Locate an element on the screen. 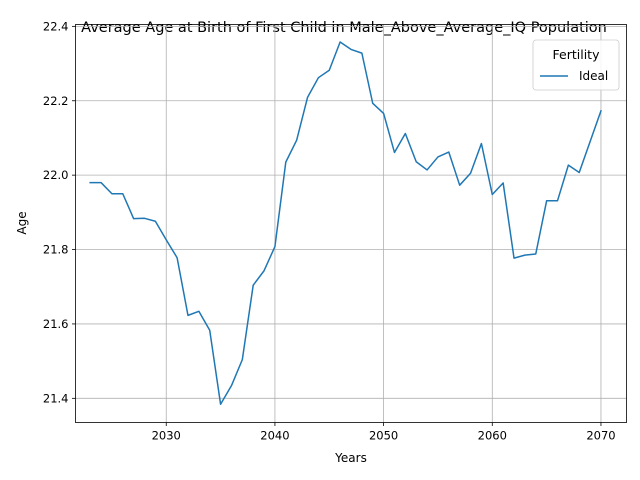  y-tick-label: 21.6 is located at coordinates (56, 324).